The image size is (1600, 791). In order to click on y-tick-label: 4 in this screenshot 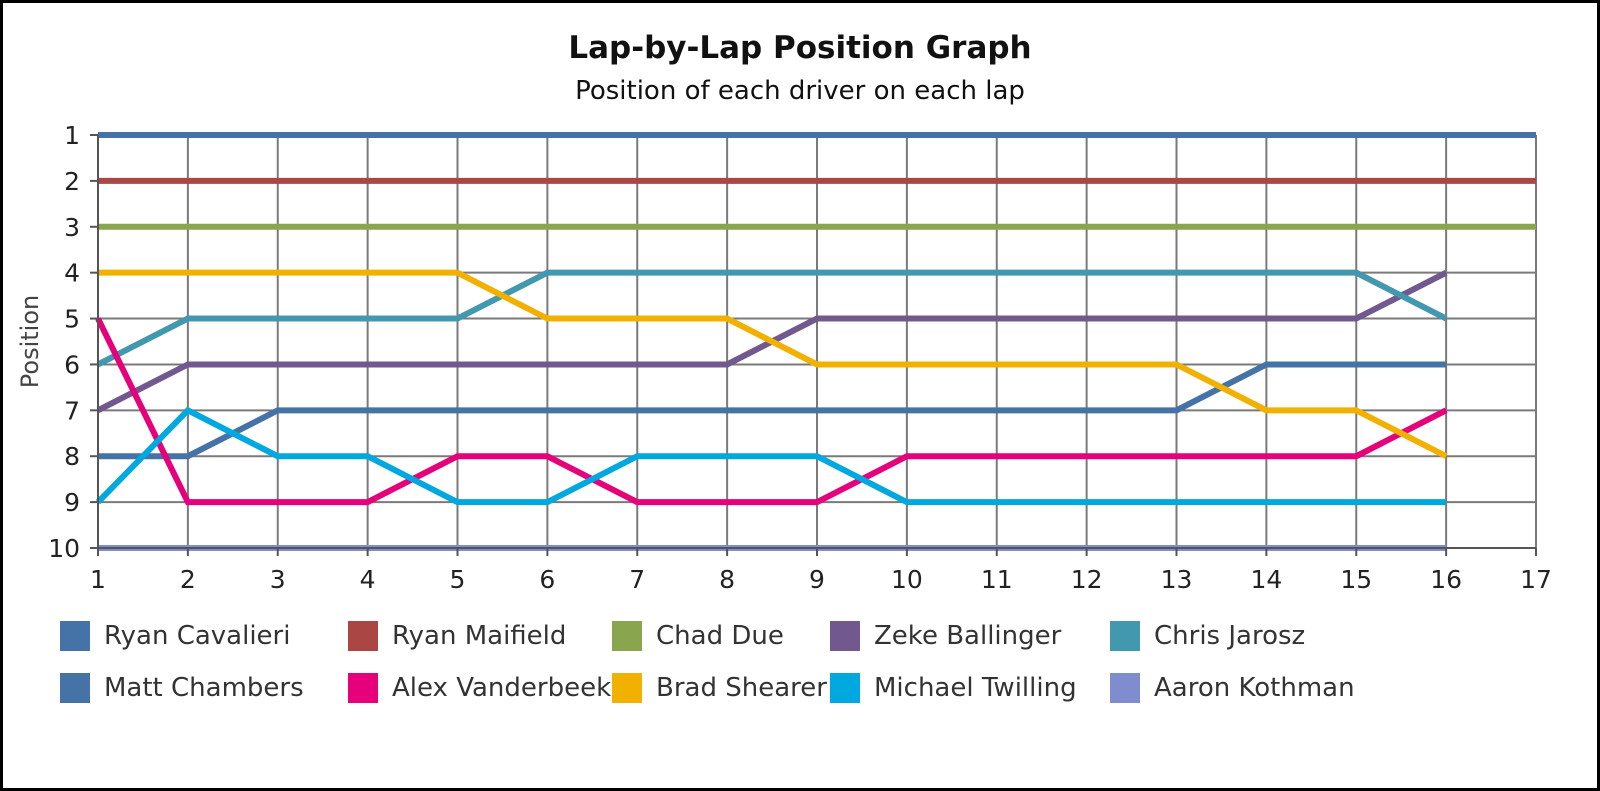, I will do `click(72, 273)`.